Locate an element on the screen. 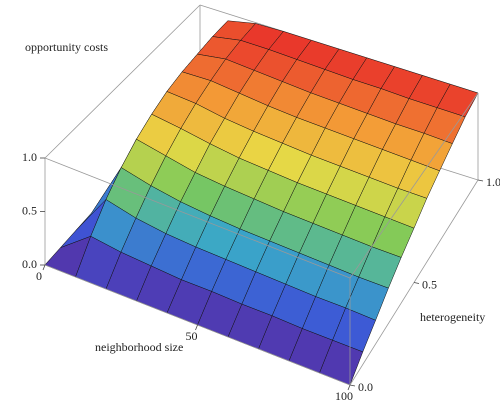 This screenshot has height=402, width=500. x-tick-label: 0 is located at coordinates (39, 276).